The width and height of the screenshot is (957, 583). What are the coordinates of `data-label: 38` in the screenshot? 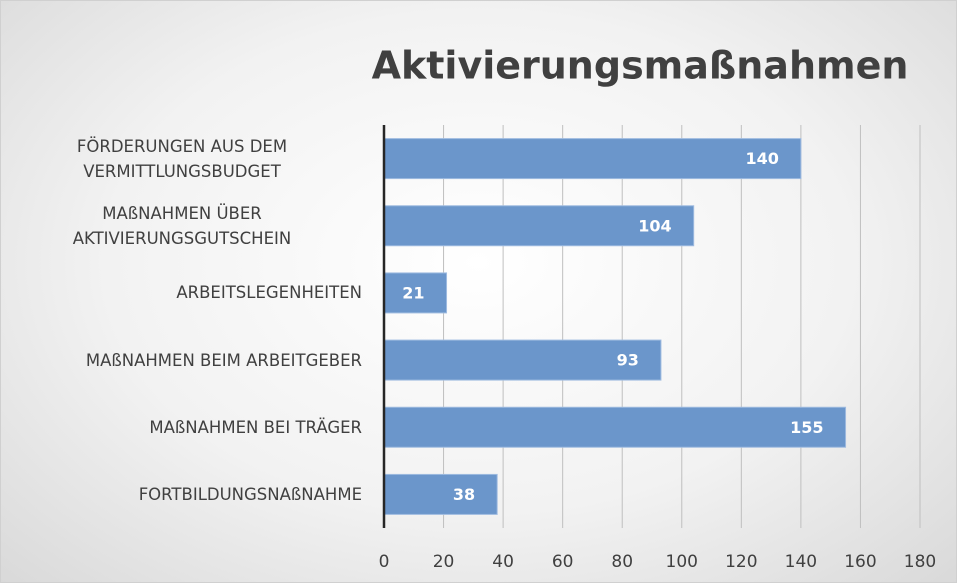 It's located at (464, 494).